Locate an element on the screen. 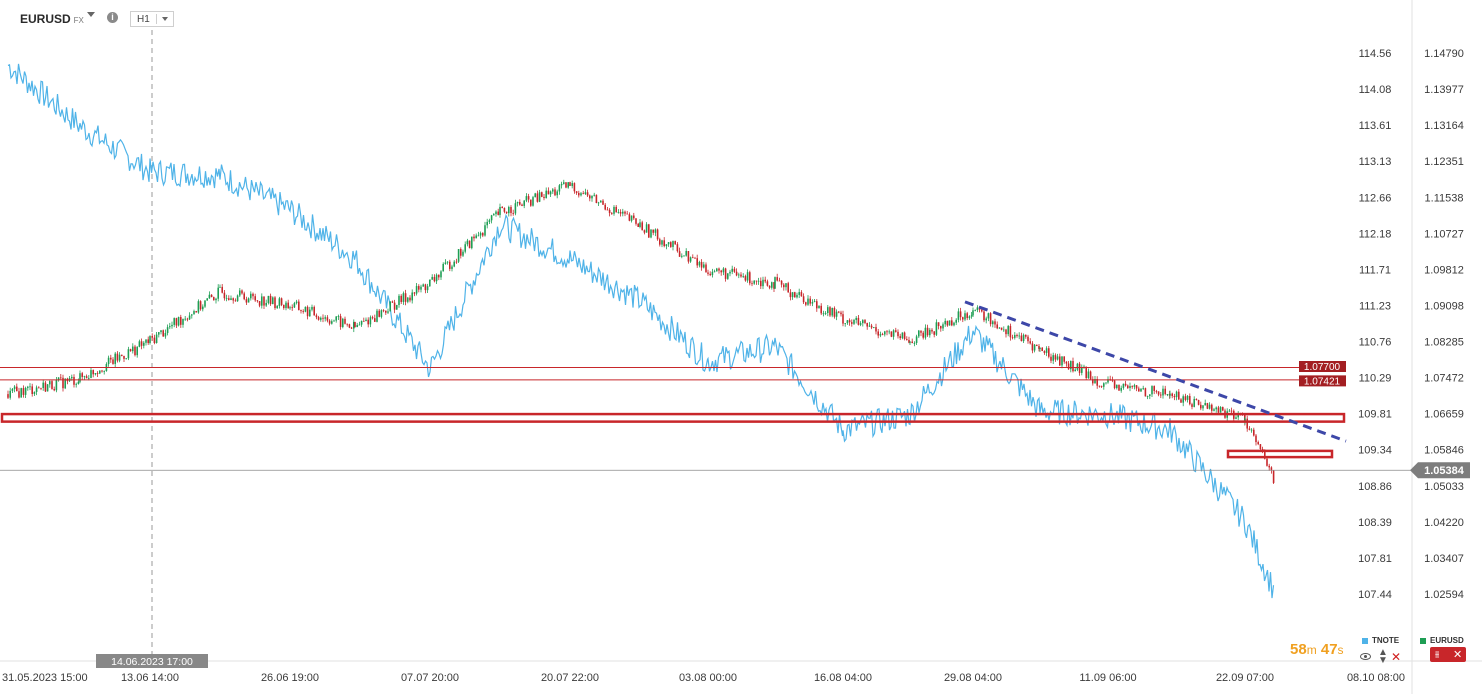  level-tag-label: 1.07421 is located at coordinates (1322, 381).